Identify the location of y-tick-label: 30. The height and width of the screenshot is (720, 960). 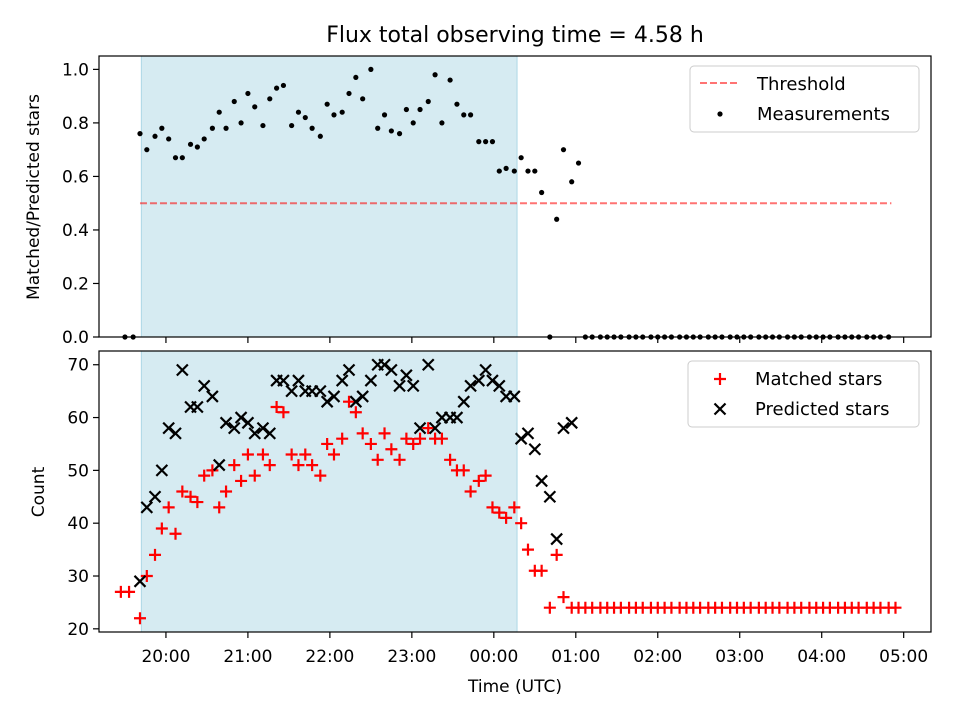
(78, 577).